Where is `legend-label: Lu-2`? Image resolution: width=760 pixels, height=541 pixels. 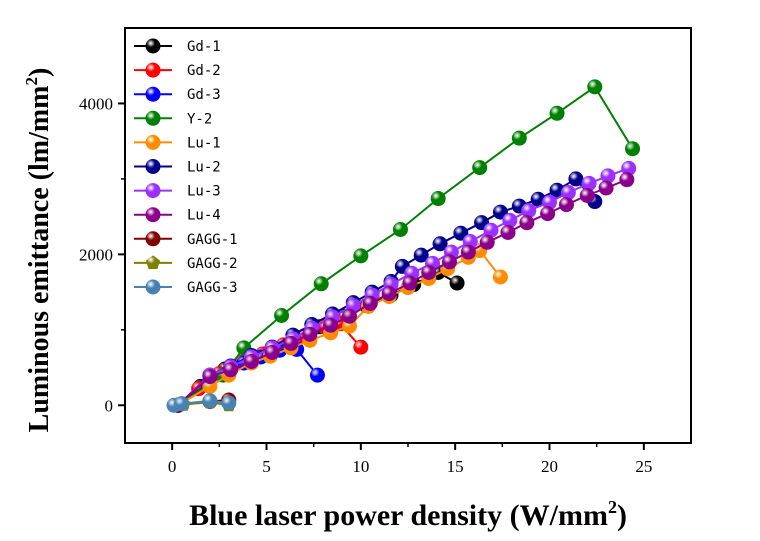 legend-label: Lu-2 is located at coordinates (204, 168).